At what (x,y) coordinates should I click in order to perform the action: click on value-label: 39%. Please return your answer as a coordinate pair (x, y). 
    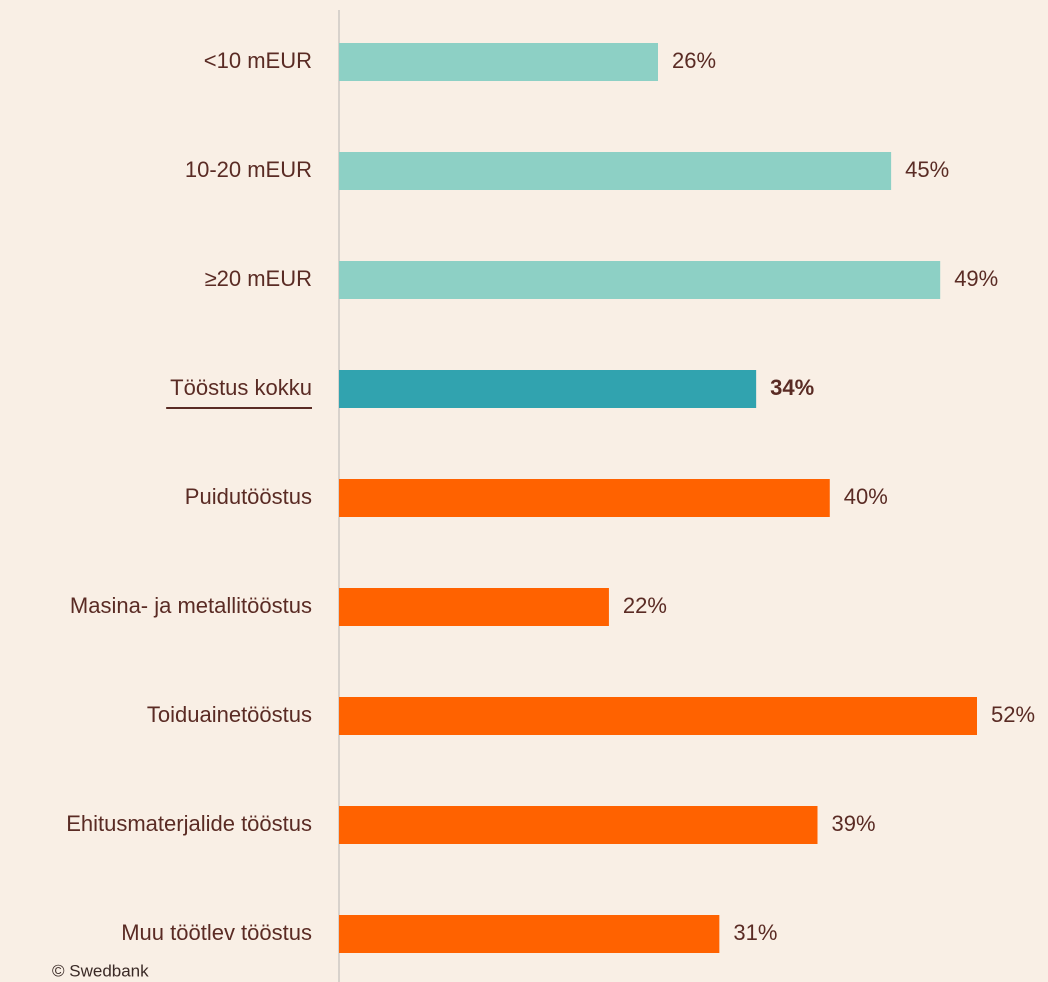
    Looking at the image, I should click on (854, 823).